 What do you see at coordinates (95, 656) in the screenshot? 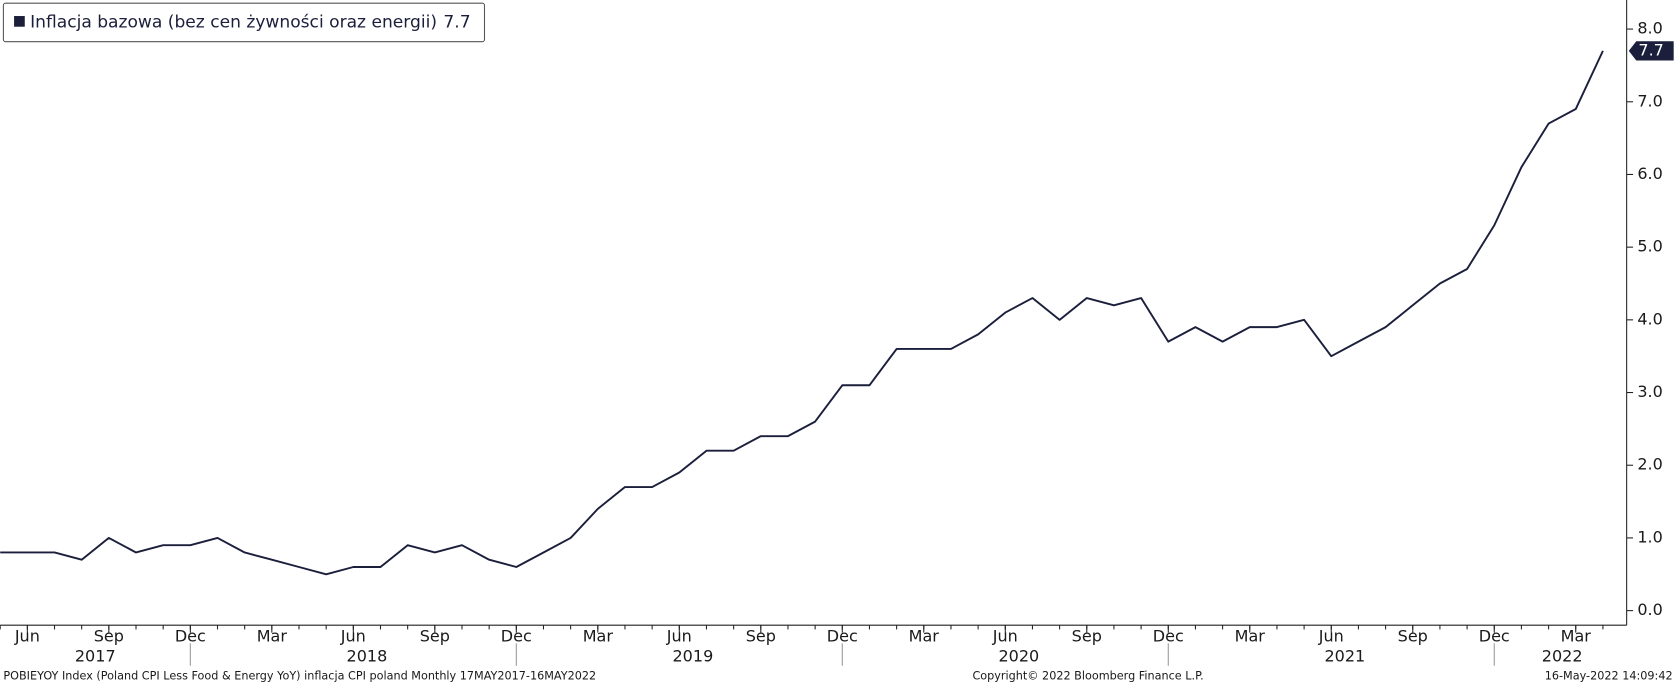
I see `x-year-label: 2017` at bounding box center [95, 656].